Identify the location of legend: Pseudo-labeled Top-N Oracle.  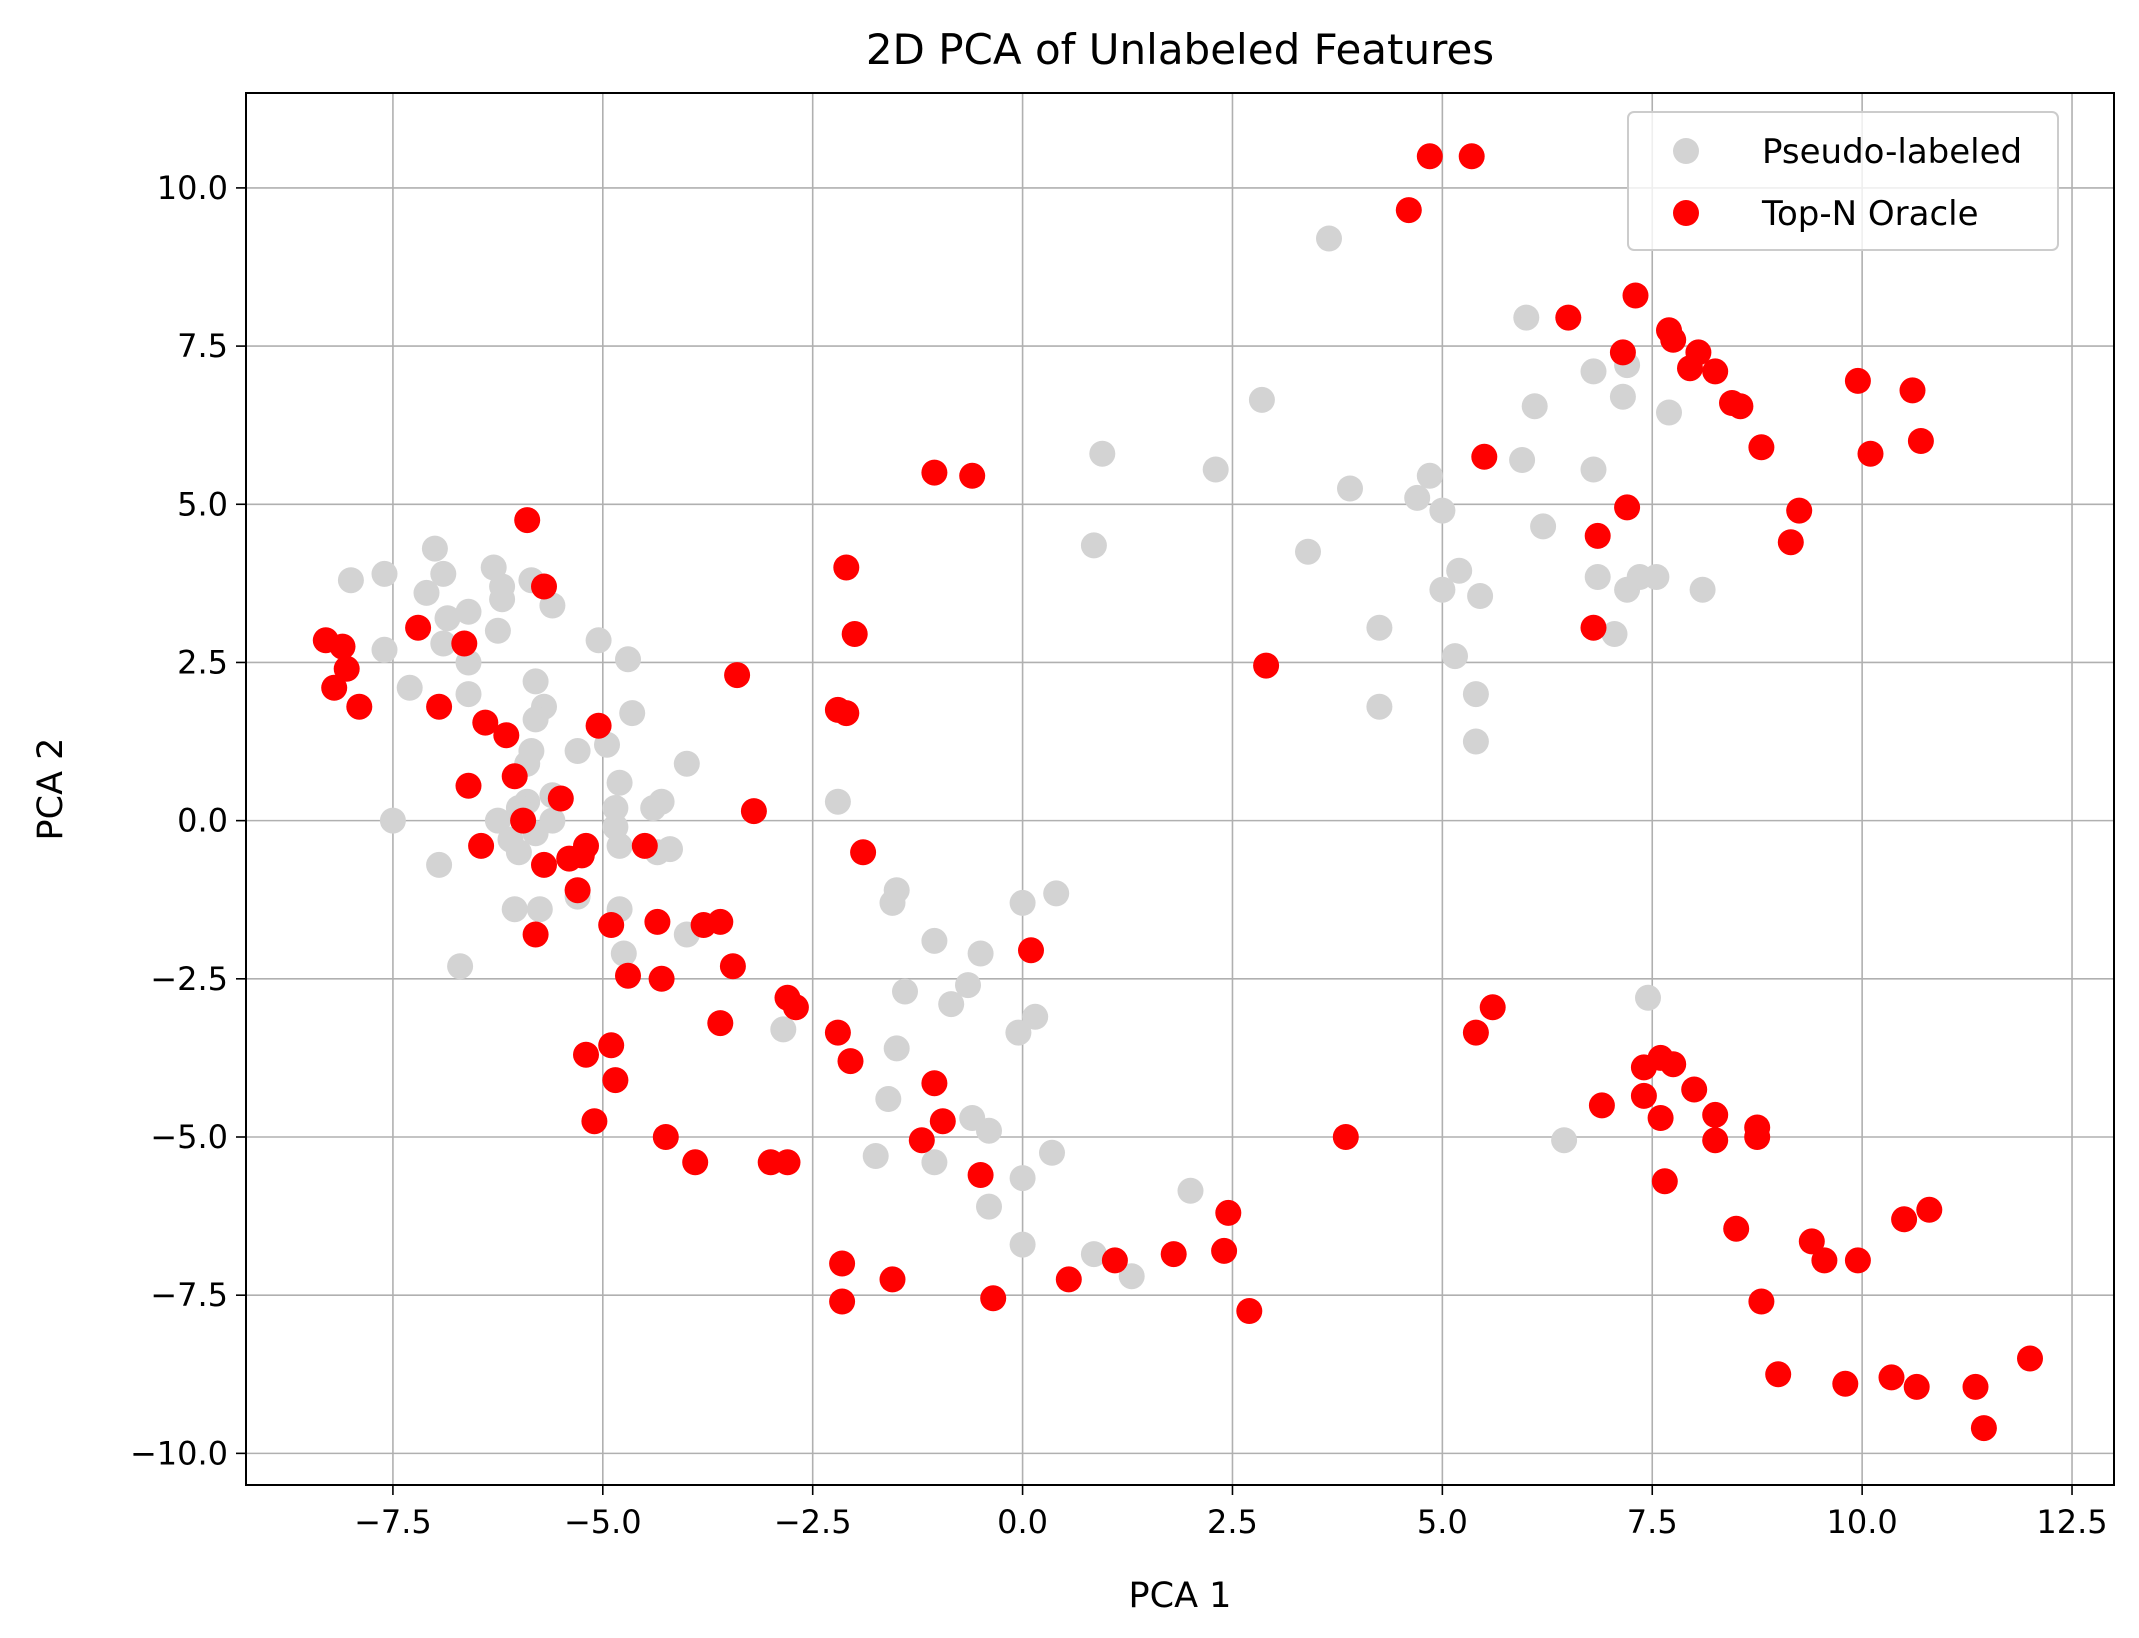
(1843, 181).